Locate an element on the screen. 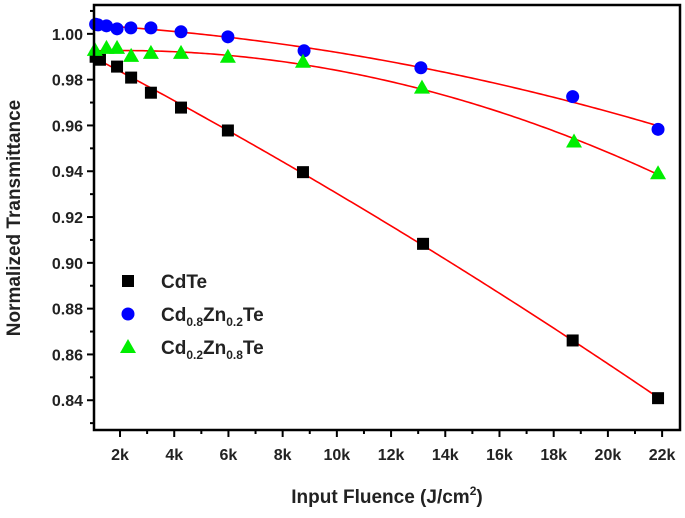 Image resolution: width=685 pixels, height=518 pixels. y-tick-label: 0.92 is located at coordinates (67, 218).